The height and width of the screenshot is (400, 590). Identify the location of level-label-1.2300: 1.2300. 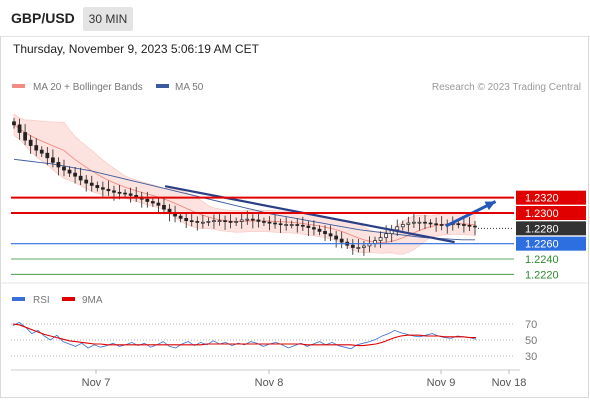
(542, 214).